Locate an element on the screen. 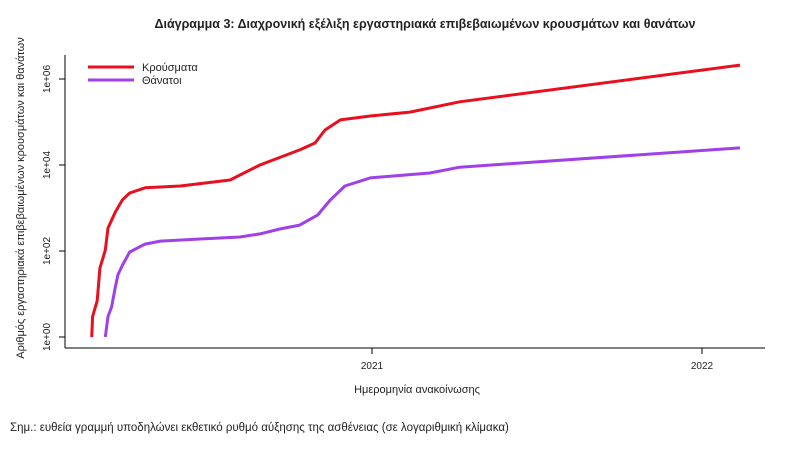 Image resolution: width=804 pixels, height=449 pixels. y-tick-label: 1e+04 is located at coordinates (47, 165).